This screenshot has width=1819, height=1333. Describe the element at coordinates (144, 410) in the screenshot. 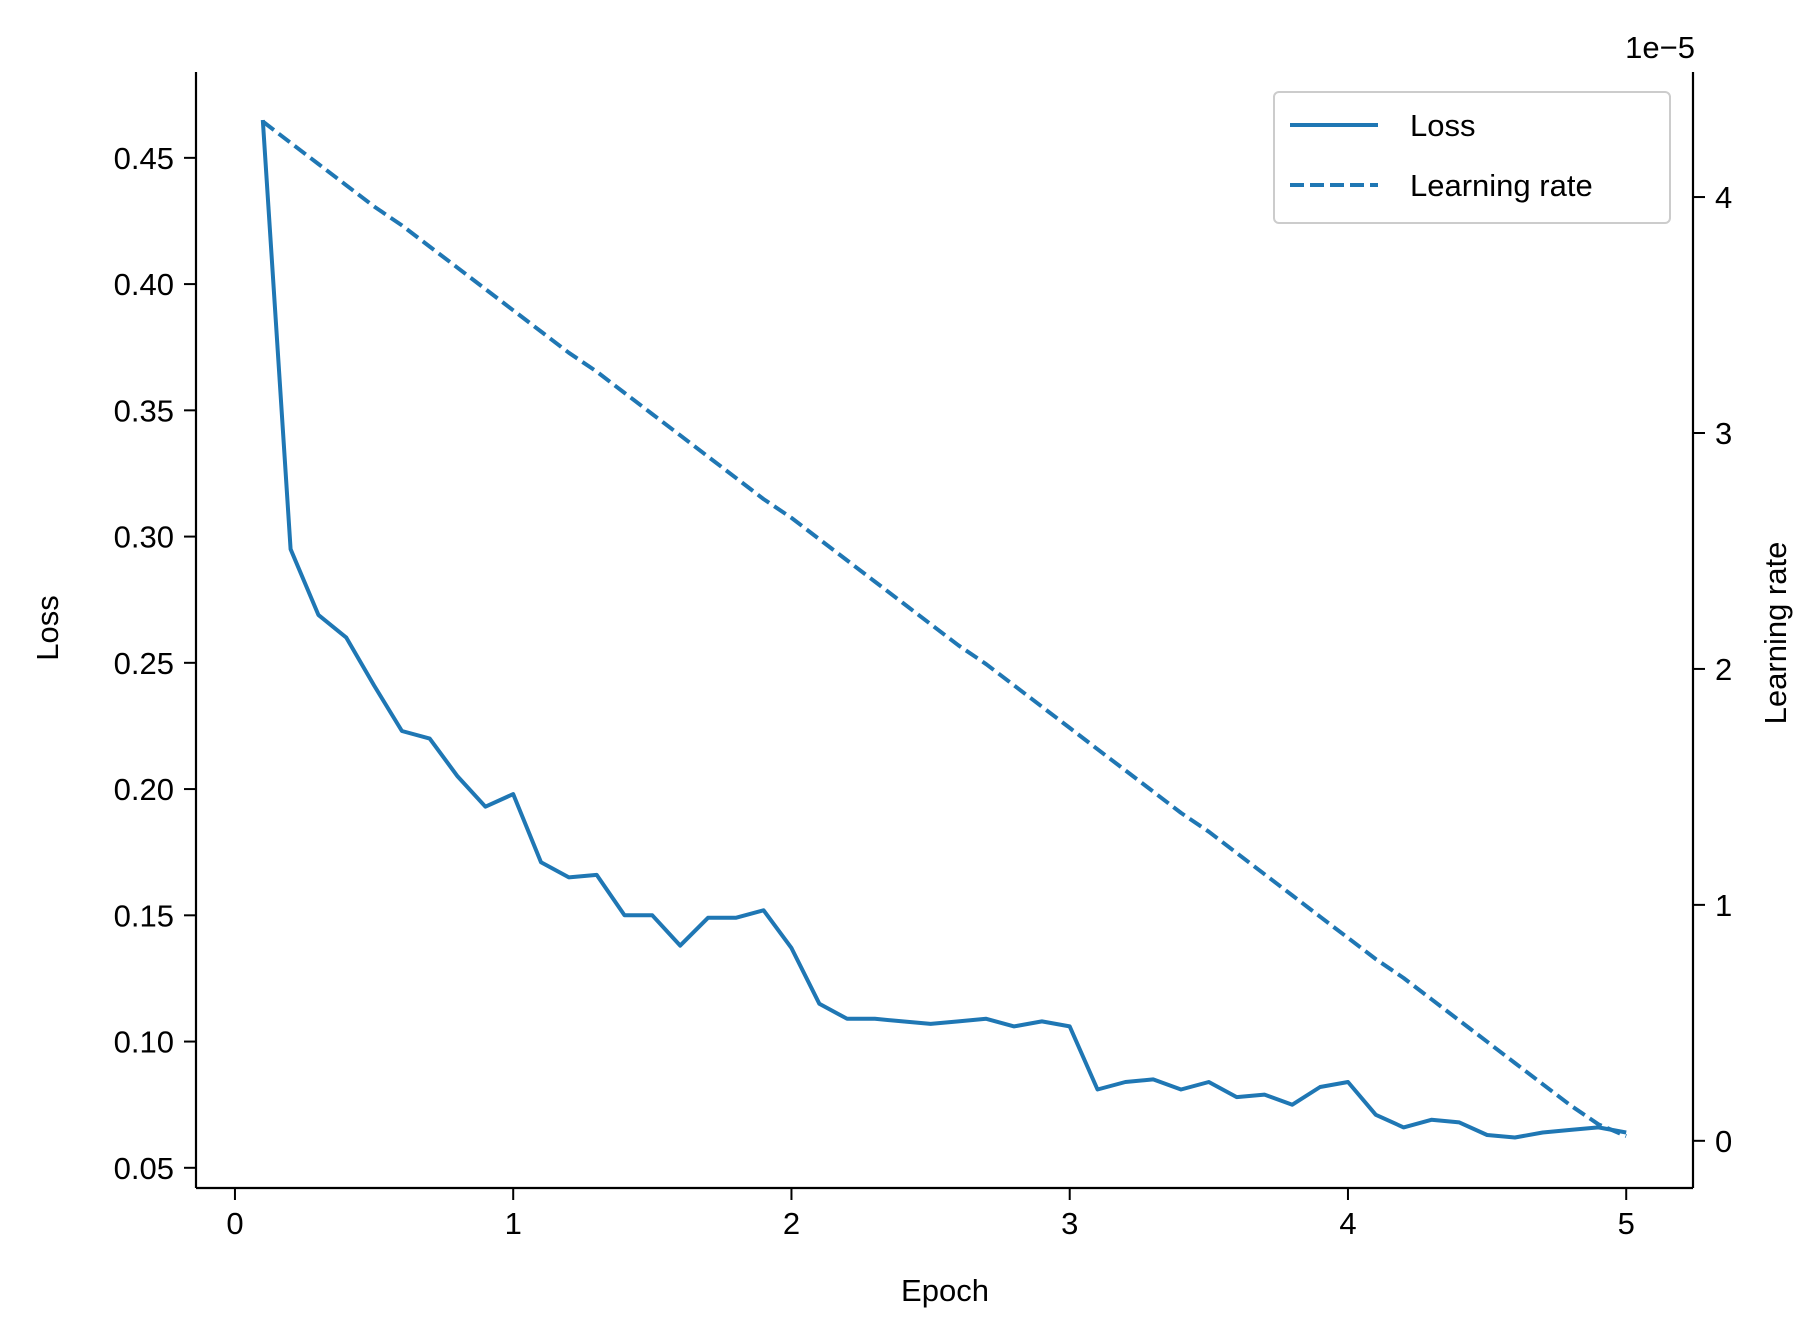

I see `y-tick-label: 0.35` at that location.